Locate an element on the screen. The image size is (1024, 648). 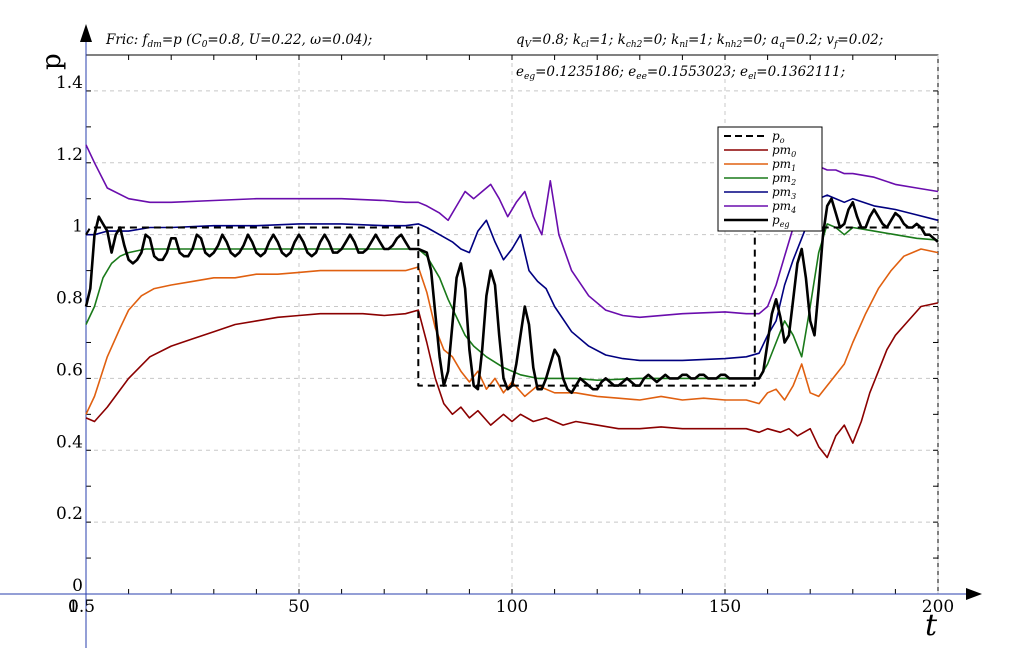
x-tick-label: 200 is located at coordinates (938, 607).